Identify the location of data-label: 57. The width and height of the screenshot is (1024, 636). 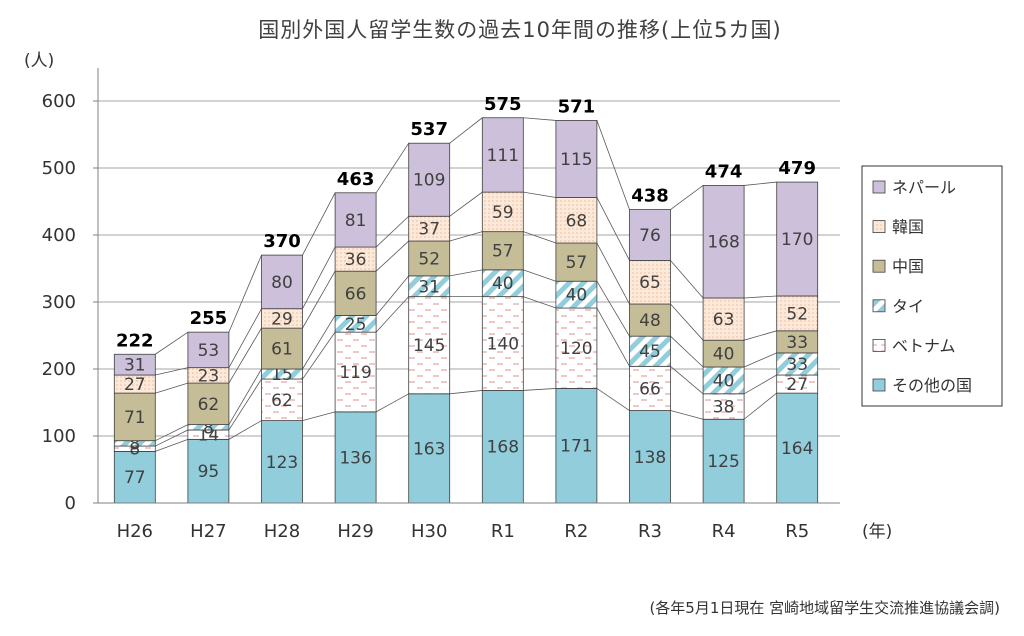
(503, 252).